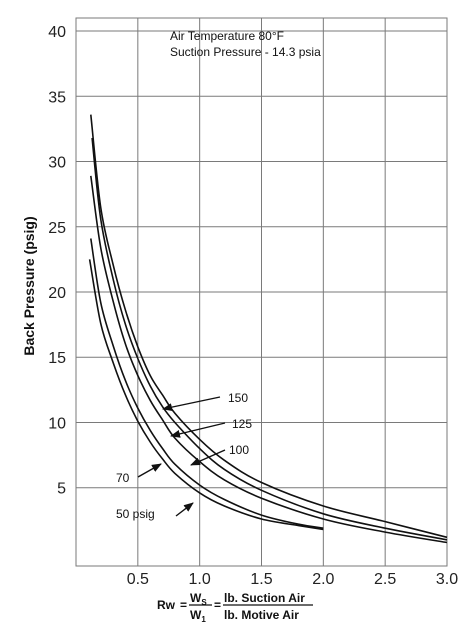 The height and width of the screenshot is (637, 474). I want to click on formula-numerator-sub: S, so click(204, 602).